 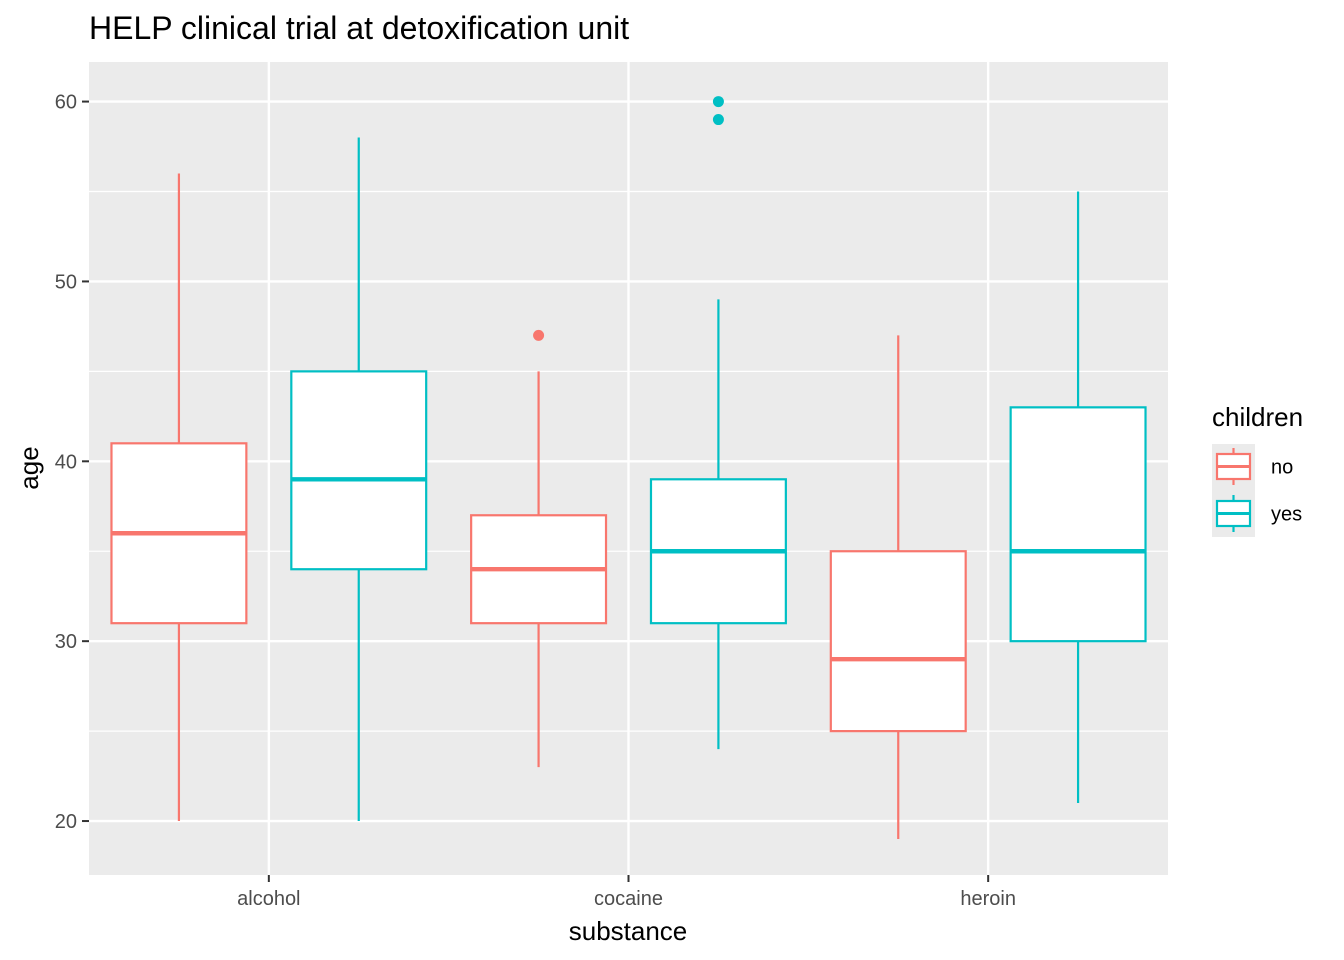 What do you see at coordinates (1233, 466) in the screenshot?
I see `legend-key-no` at bounding box center [1233, 466].